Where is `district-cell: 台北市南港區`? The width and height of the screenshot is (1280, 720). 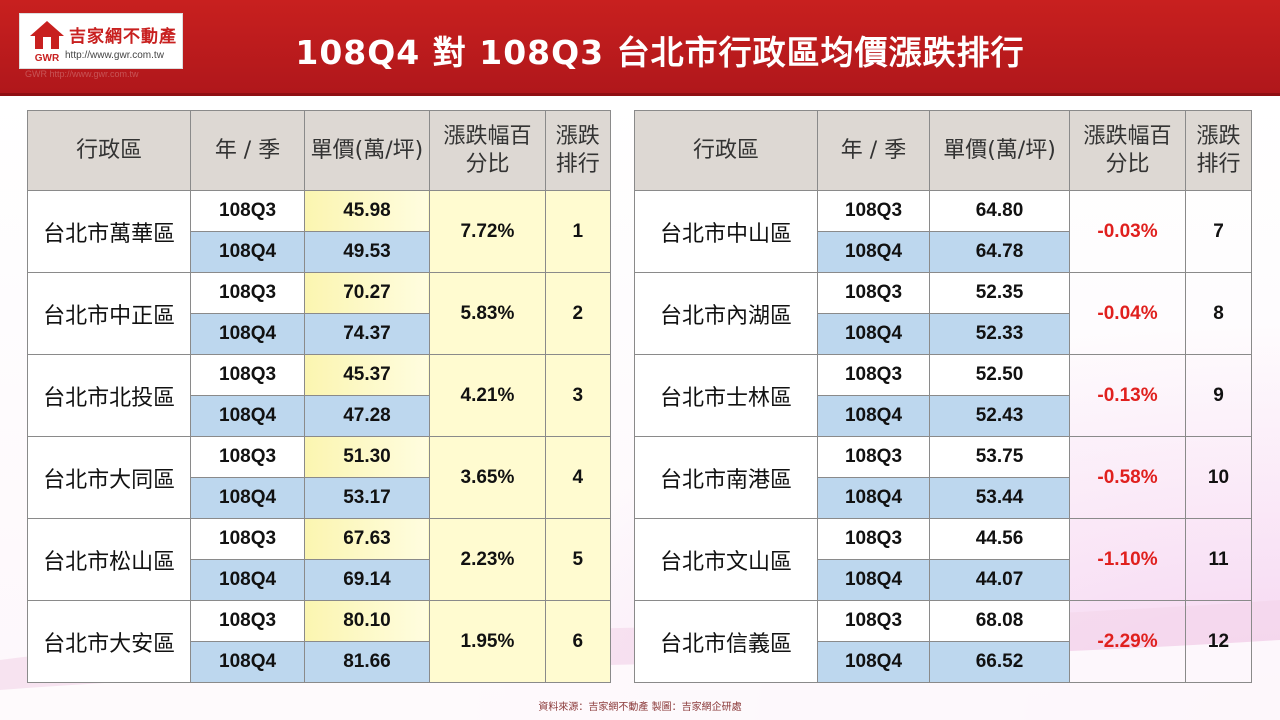
district-cell: 台北市南港區 is located at coordinates (726, 477).